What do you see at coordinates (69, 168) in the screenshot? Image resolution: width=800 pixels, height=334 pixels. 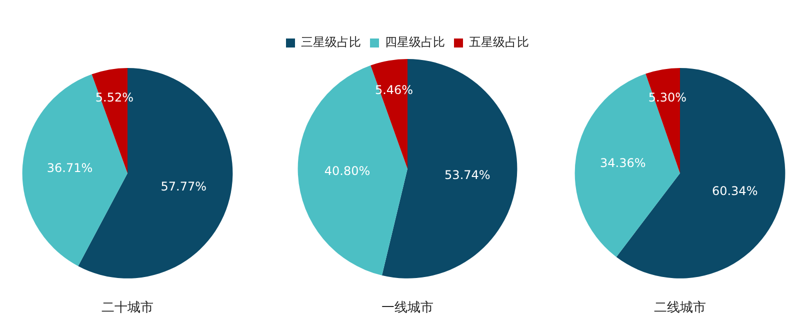 I see `data-label: 36.71%` at bounding box center [69, 168].